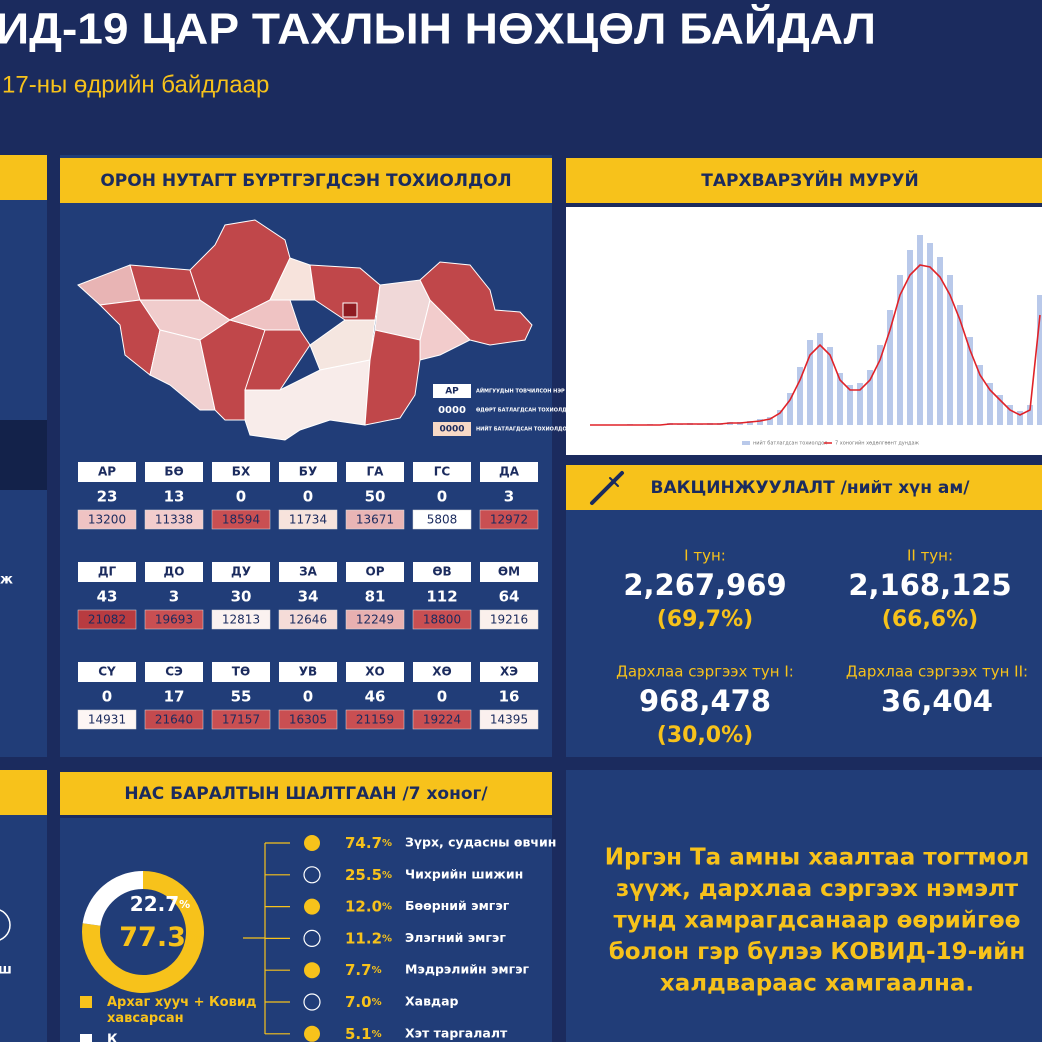 This screenshot has width=1042, height=1042. I want to click on province-daily: 17, so click(174, 697).